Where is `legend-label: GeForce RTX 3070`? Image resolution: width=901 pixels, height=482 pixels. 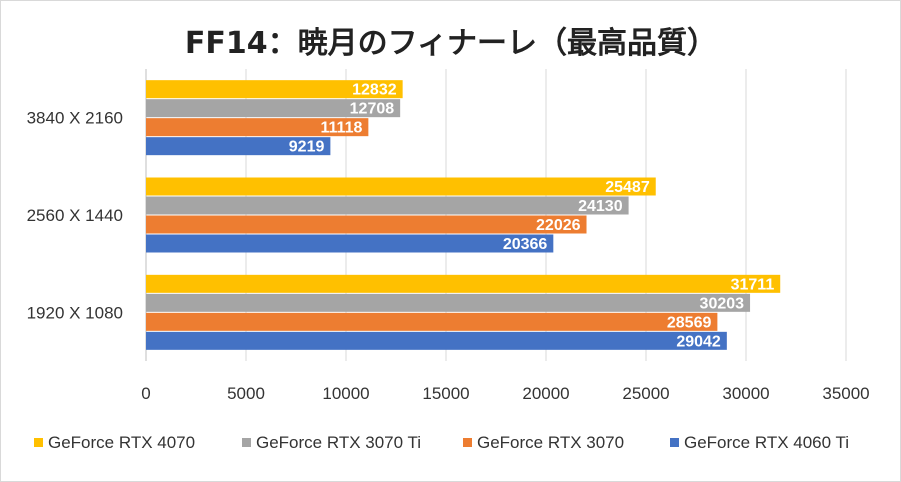
legend-label: GeForce RTX 3070 is located at coordinates (550, 442).